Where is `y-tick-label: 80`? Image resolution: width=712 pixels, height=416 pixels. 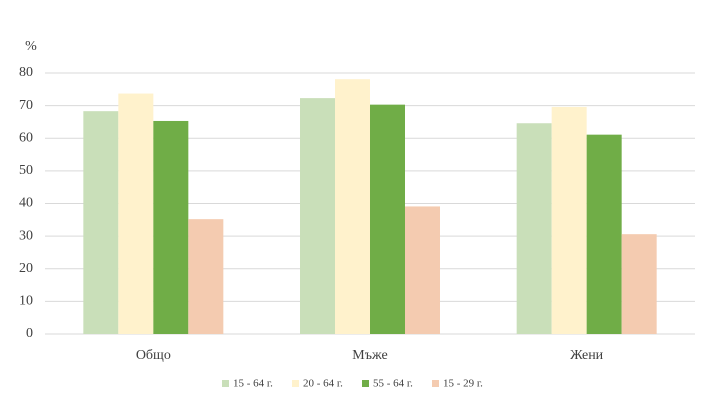 y-tick-label: 80 is located at coordinates (26, 72).